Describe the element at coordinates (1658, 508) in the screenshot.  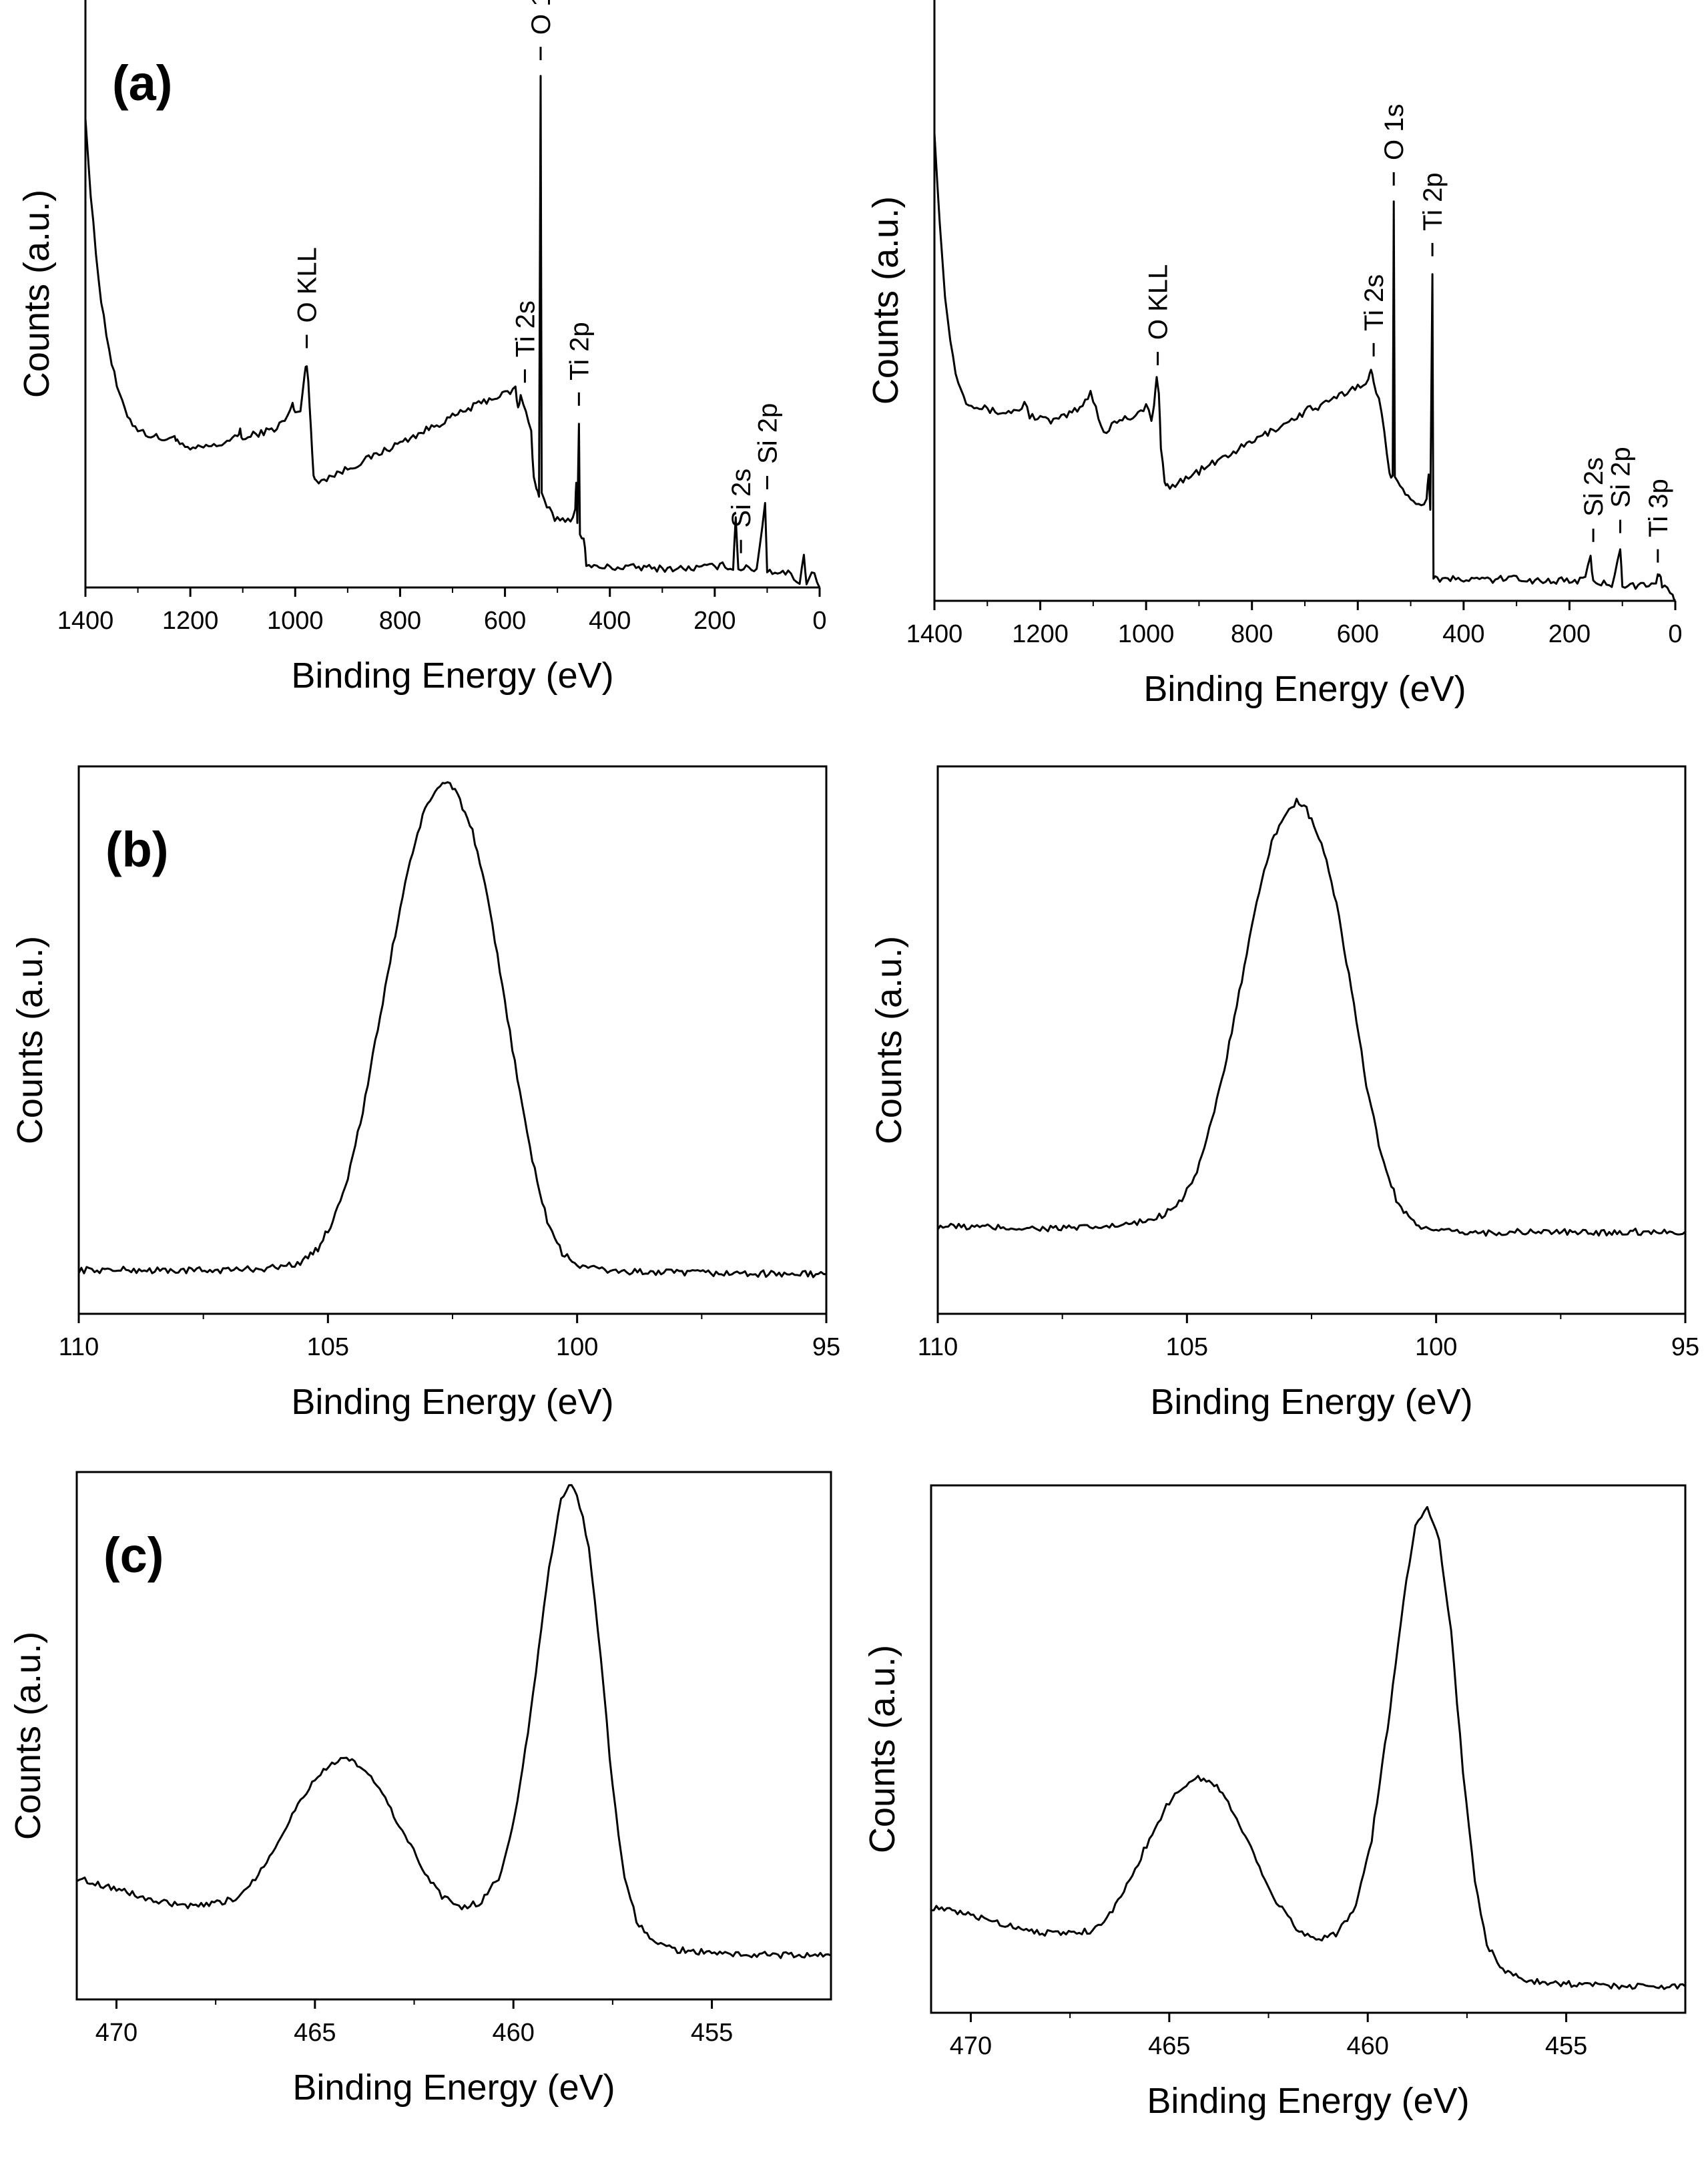
I see `peak-label: Ti 3p` at that location.